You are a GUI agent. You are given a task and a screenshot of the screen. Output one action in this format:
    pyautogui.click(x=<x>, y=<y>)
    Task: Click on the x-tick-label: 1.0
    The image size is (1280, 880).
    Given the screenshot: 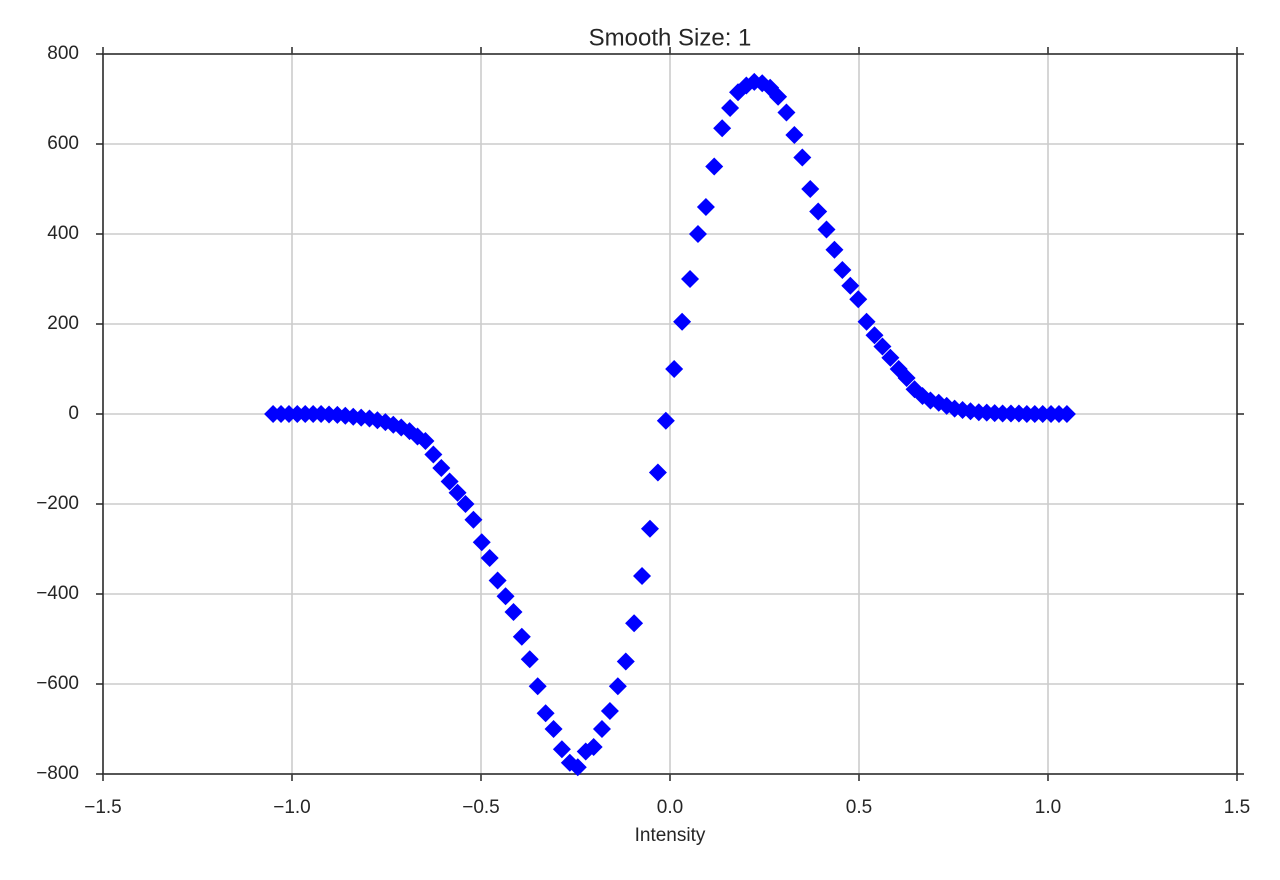 What is the action you would take?
    pyautogui.click(x=1048, y=807)
    